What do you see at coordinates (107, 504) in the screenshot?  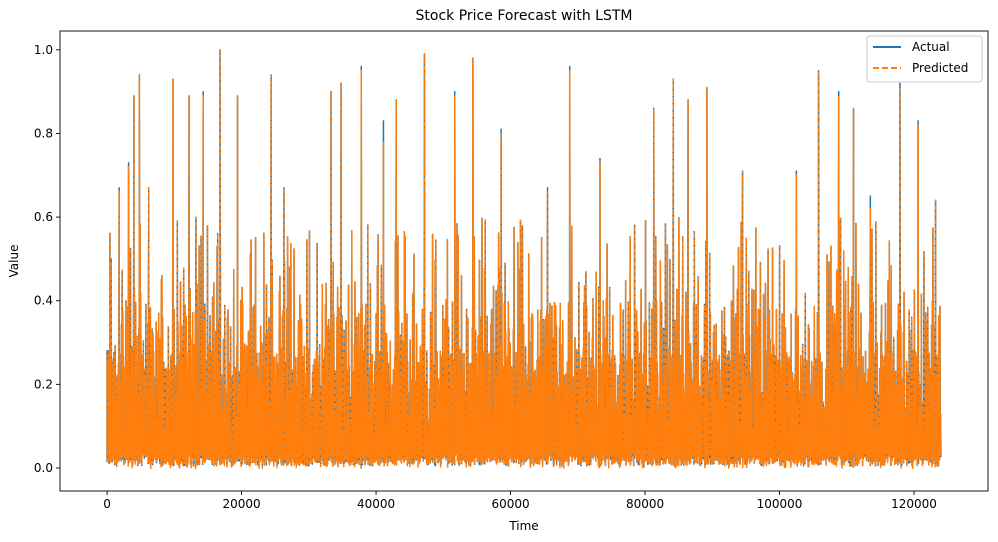 I see `x-tick-label: 0` at bounding box center [107, 504].